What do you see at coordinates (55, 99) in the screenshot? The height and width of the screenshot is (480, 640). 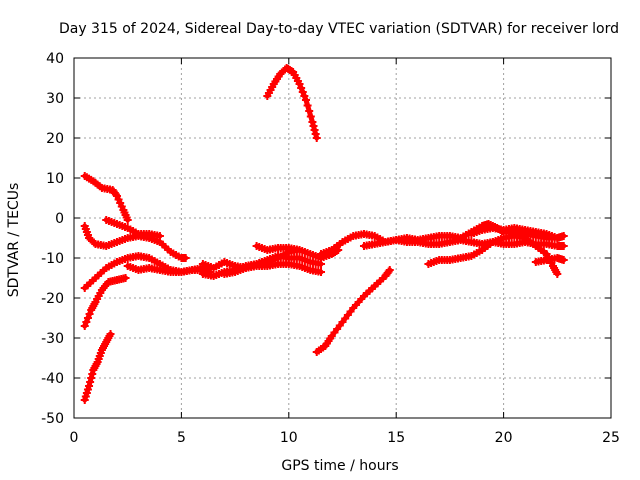 I see `y-tick-label: 30` at bounding box center [55, 99].